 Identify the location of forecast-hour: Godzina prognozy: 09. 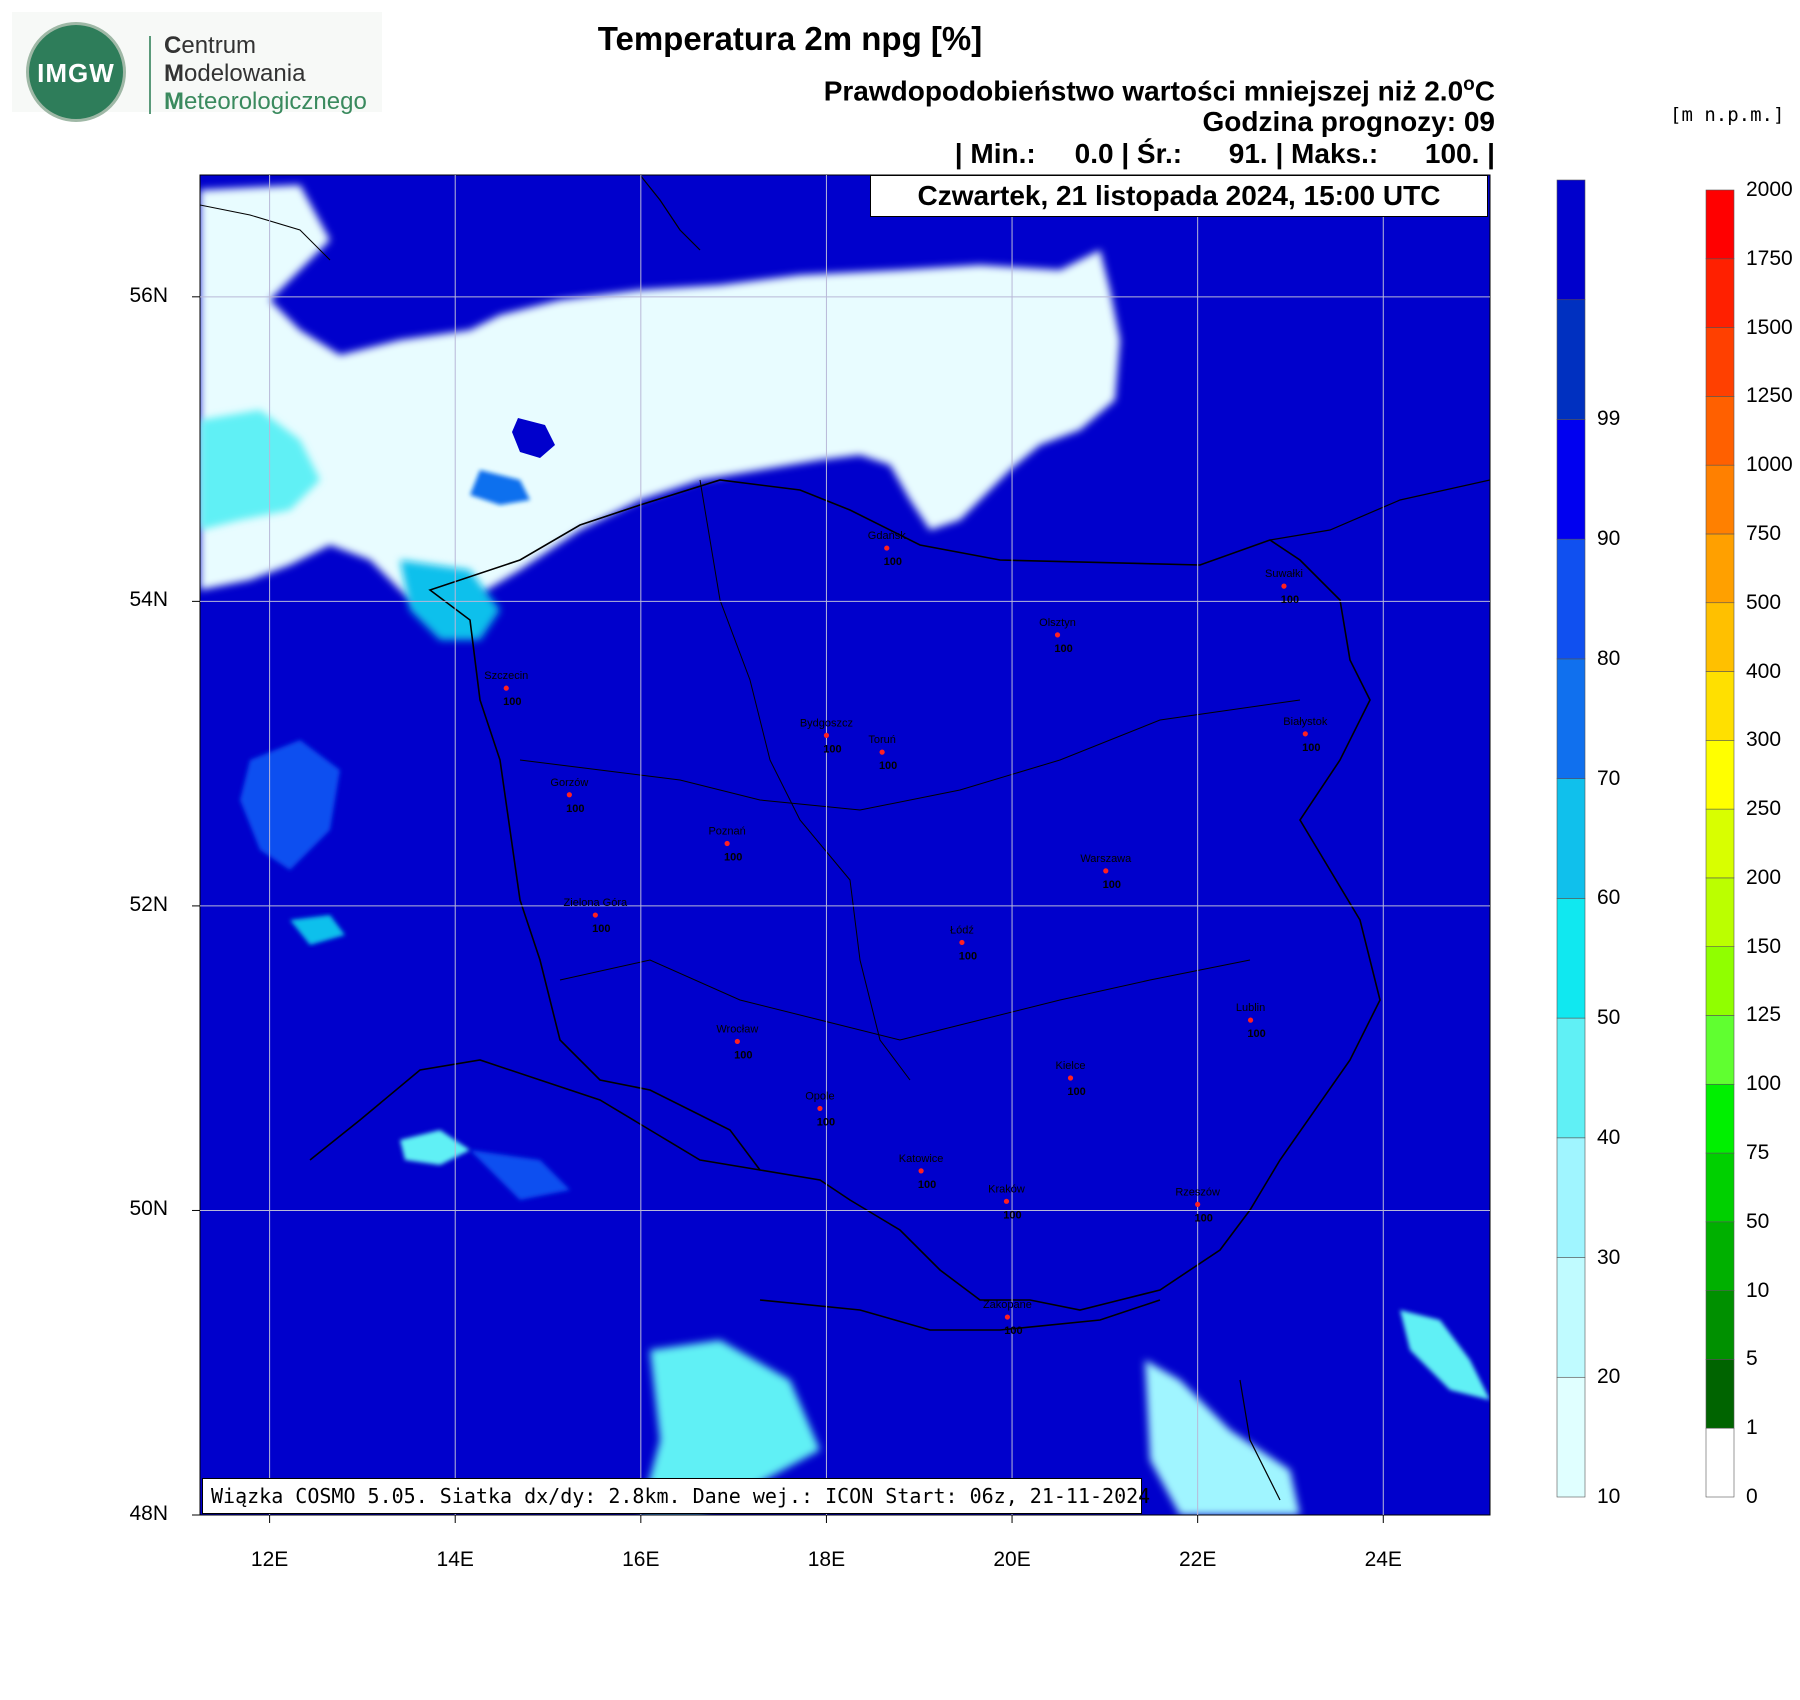
(1348, 121).